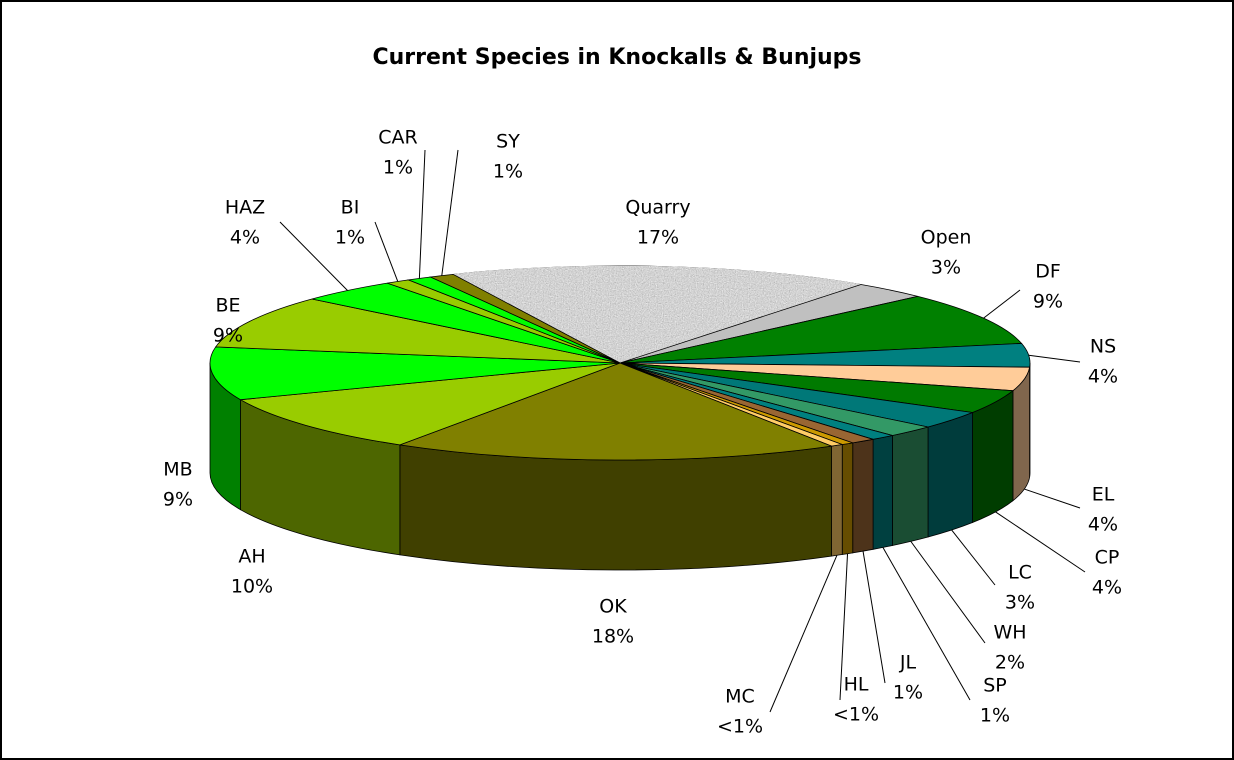 Image resolution: width=1234 pixels, height=760 pixels. I want to click on slice-label: LC, so click(1020, 573).